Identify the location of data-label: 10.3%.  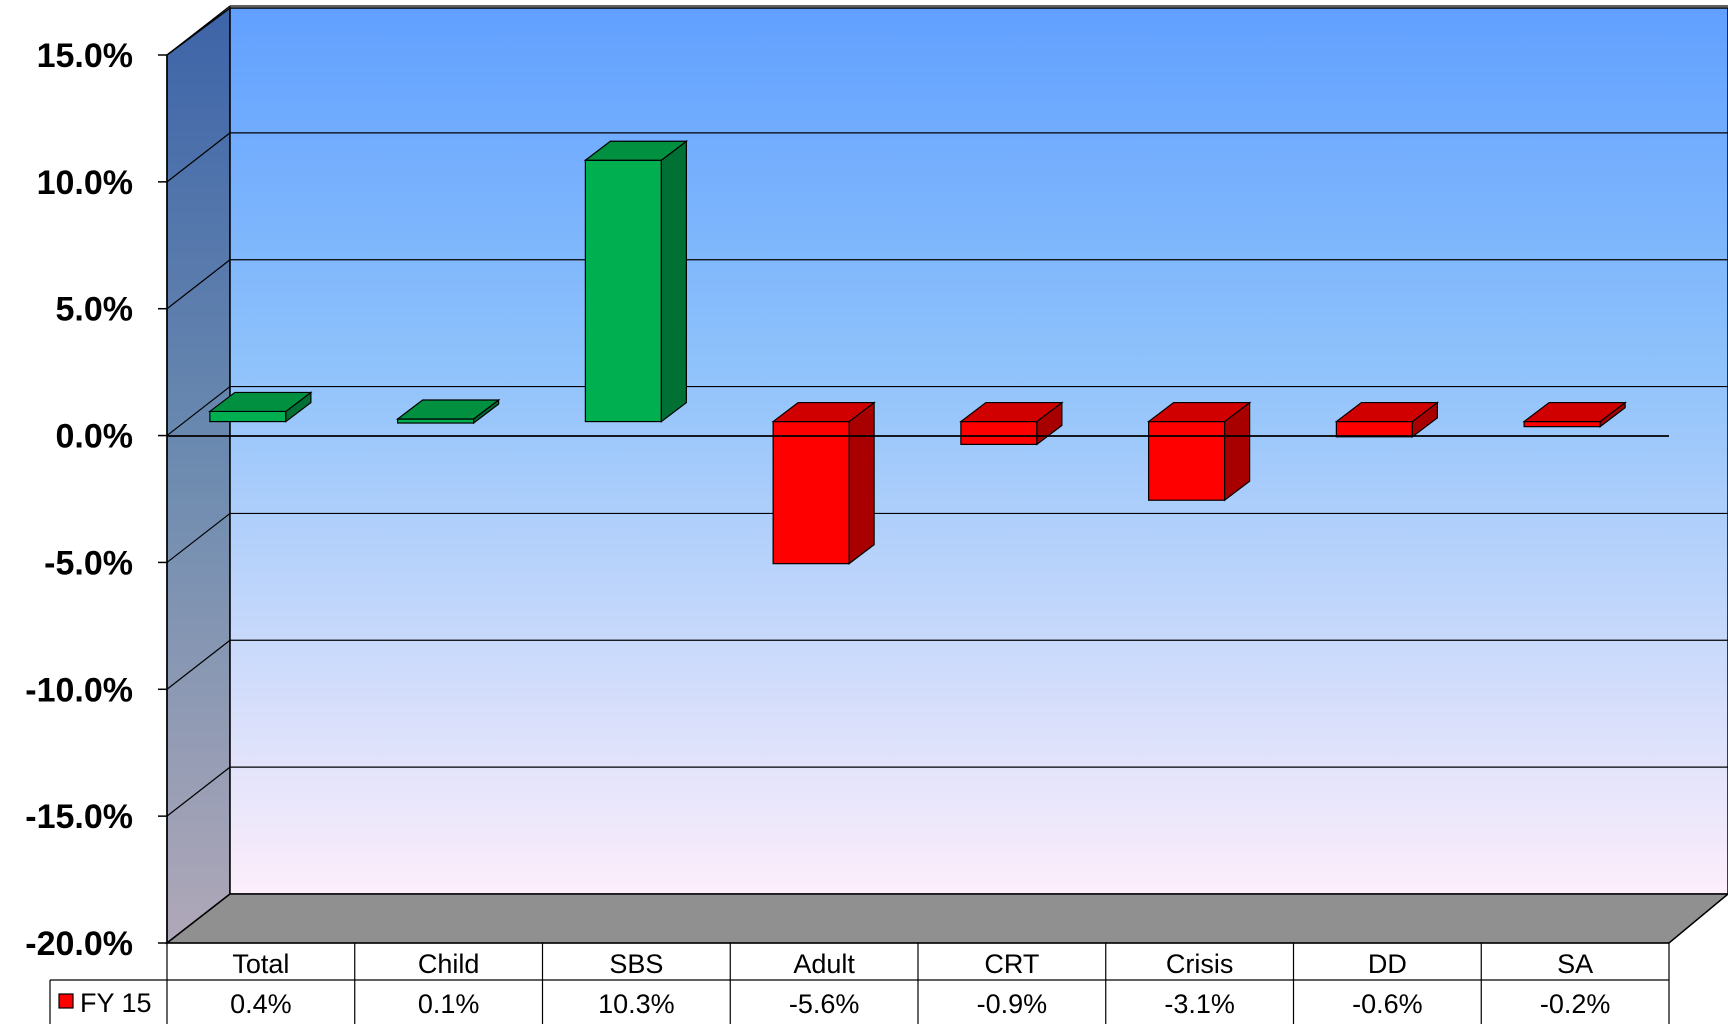
(636, 1004).